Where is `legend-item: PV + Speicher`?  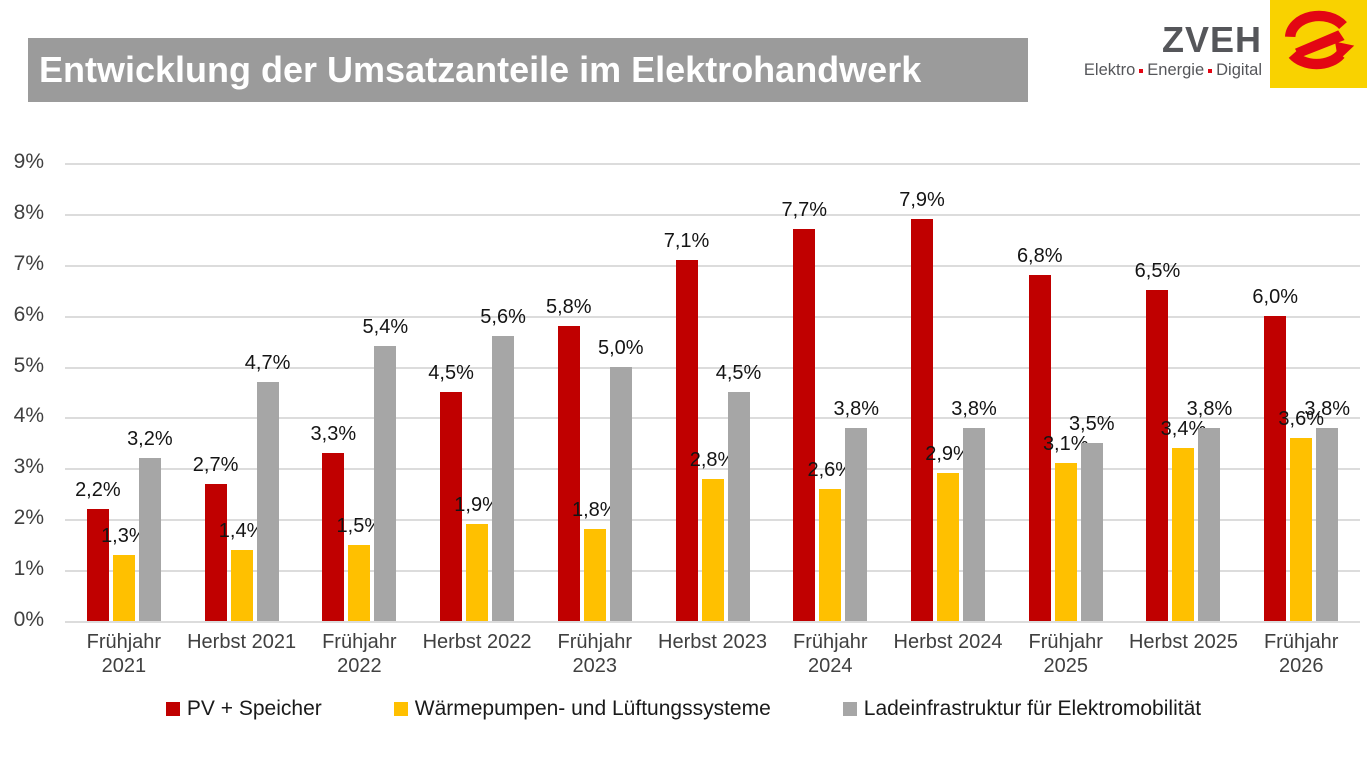
legend-item: PV + Speicher is located at coordinates (243, 709).